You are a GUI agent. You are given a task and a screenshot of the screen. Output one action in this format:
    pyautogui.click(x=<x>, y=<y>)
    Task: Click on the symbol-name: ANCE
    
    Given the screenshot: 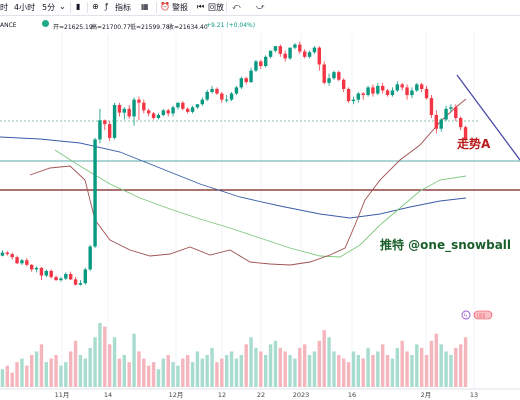 What is the action you would take?
    pyautogui.click(x=8, y=25)
    